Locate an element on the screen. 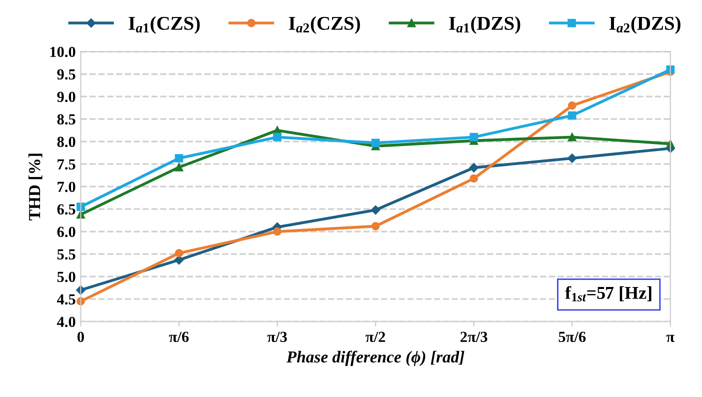  x-tick-label: 5π/6 is located at coordinates (572, 337).